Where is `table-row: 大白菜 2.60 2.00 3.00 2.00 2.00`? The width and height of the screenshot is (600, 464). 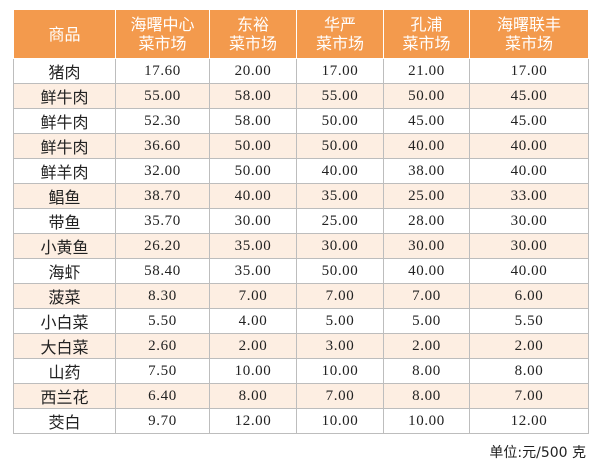 table-row: 大白菜 2.60 2.00 3.00 2.00 2.00 is located at coordinates (301, 346).